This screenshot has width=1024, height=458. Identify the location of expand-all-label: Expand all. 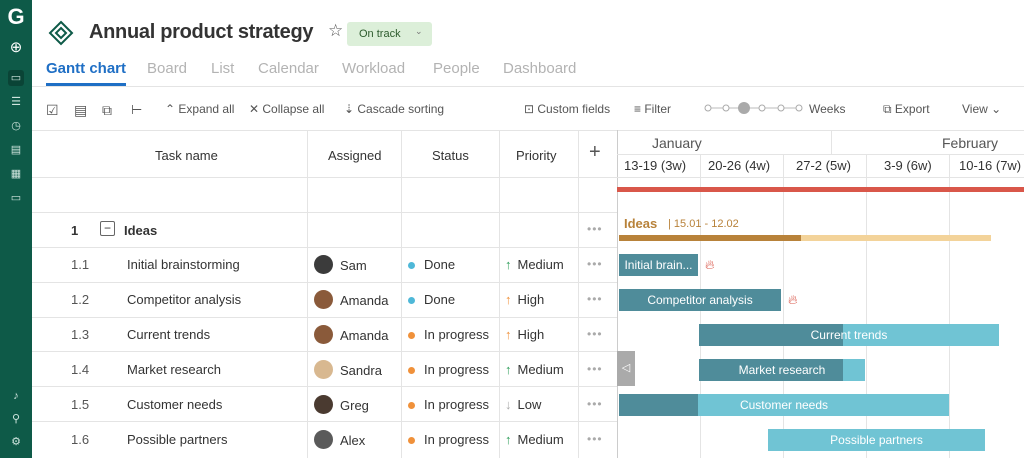
(206, 109).